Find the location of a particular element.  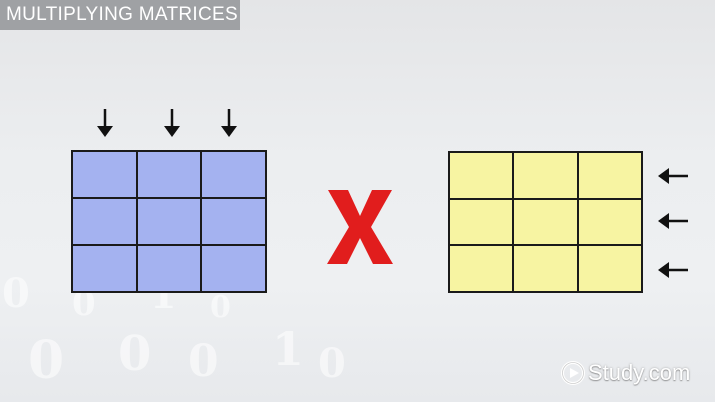

study-com-logo: Study.com is located at coordinates (625, 373).